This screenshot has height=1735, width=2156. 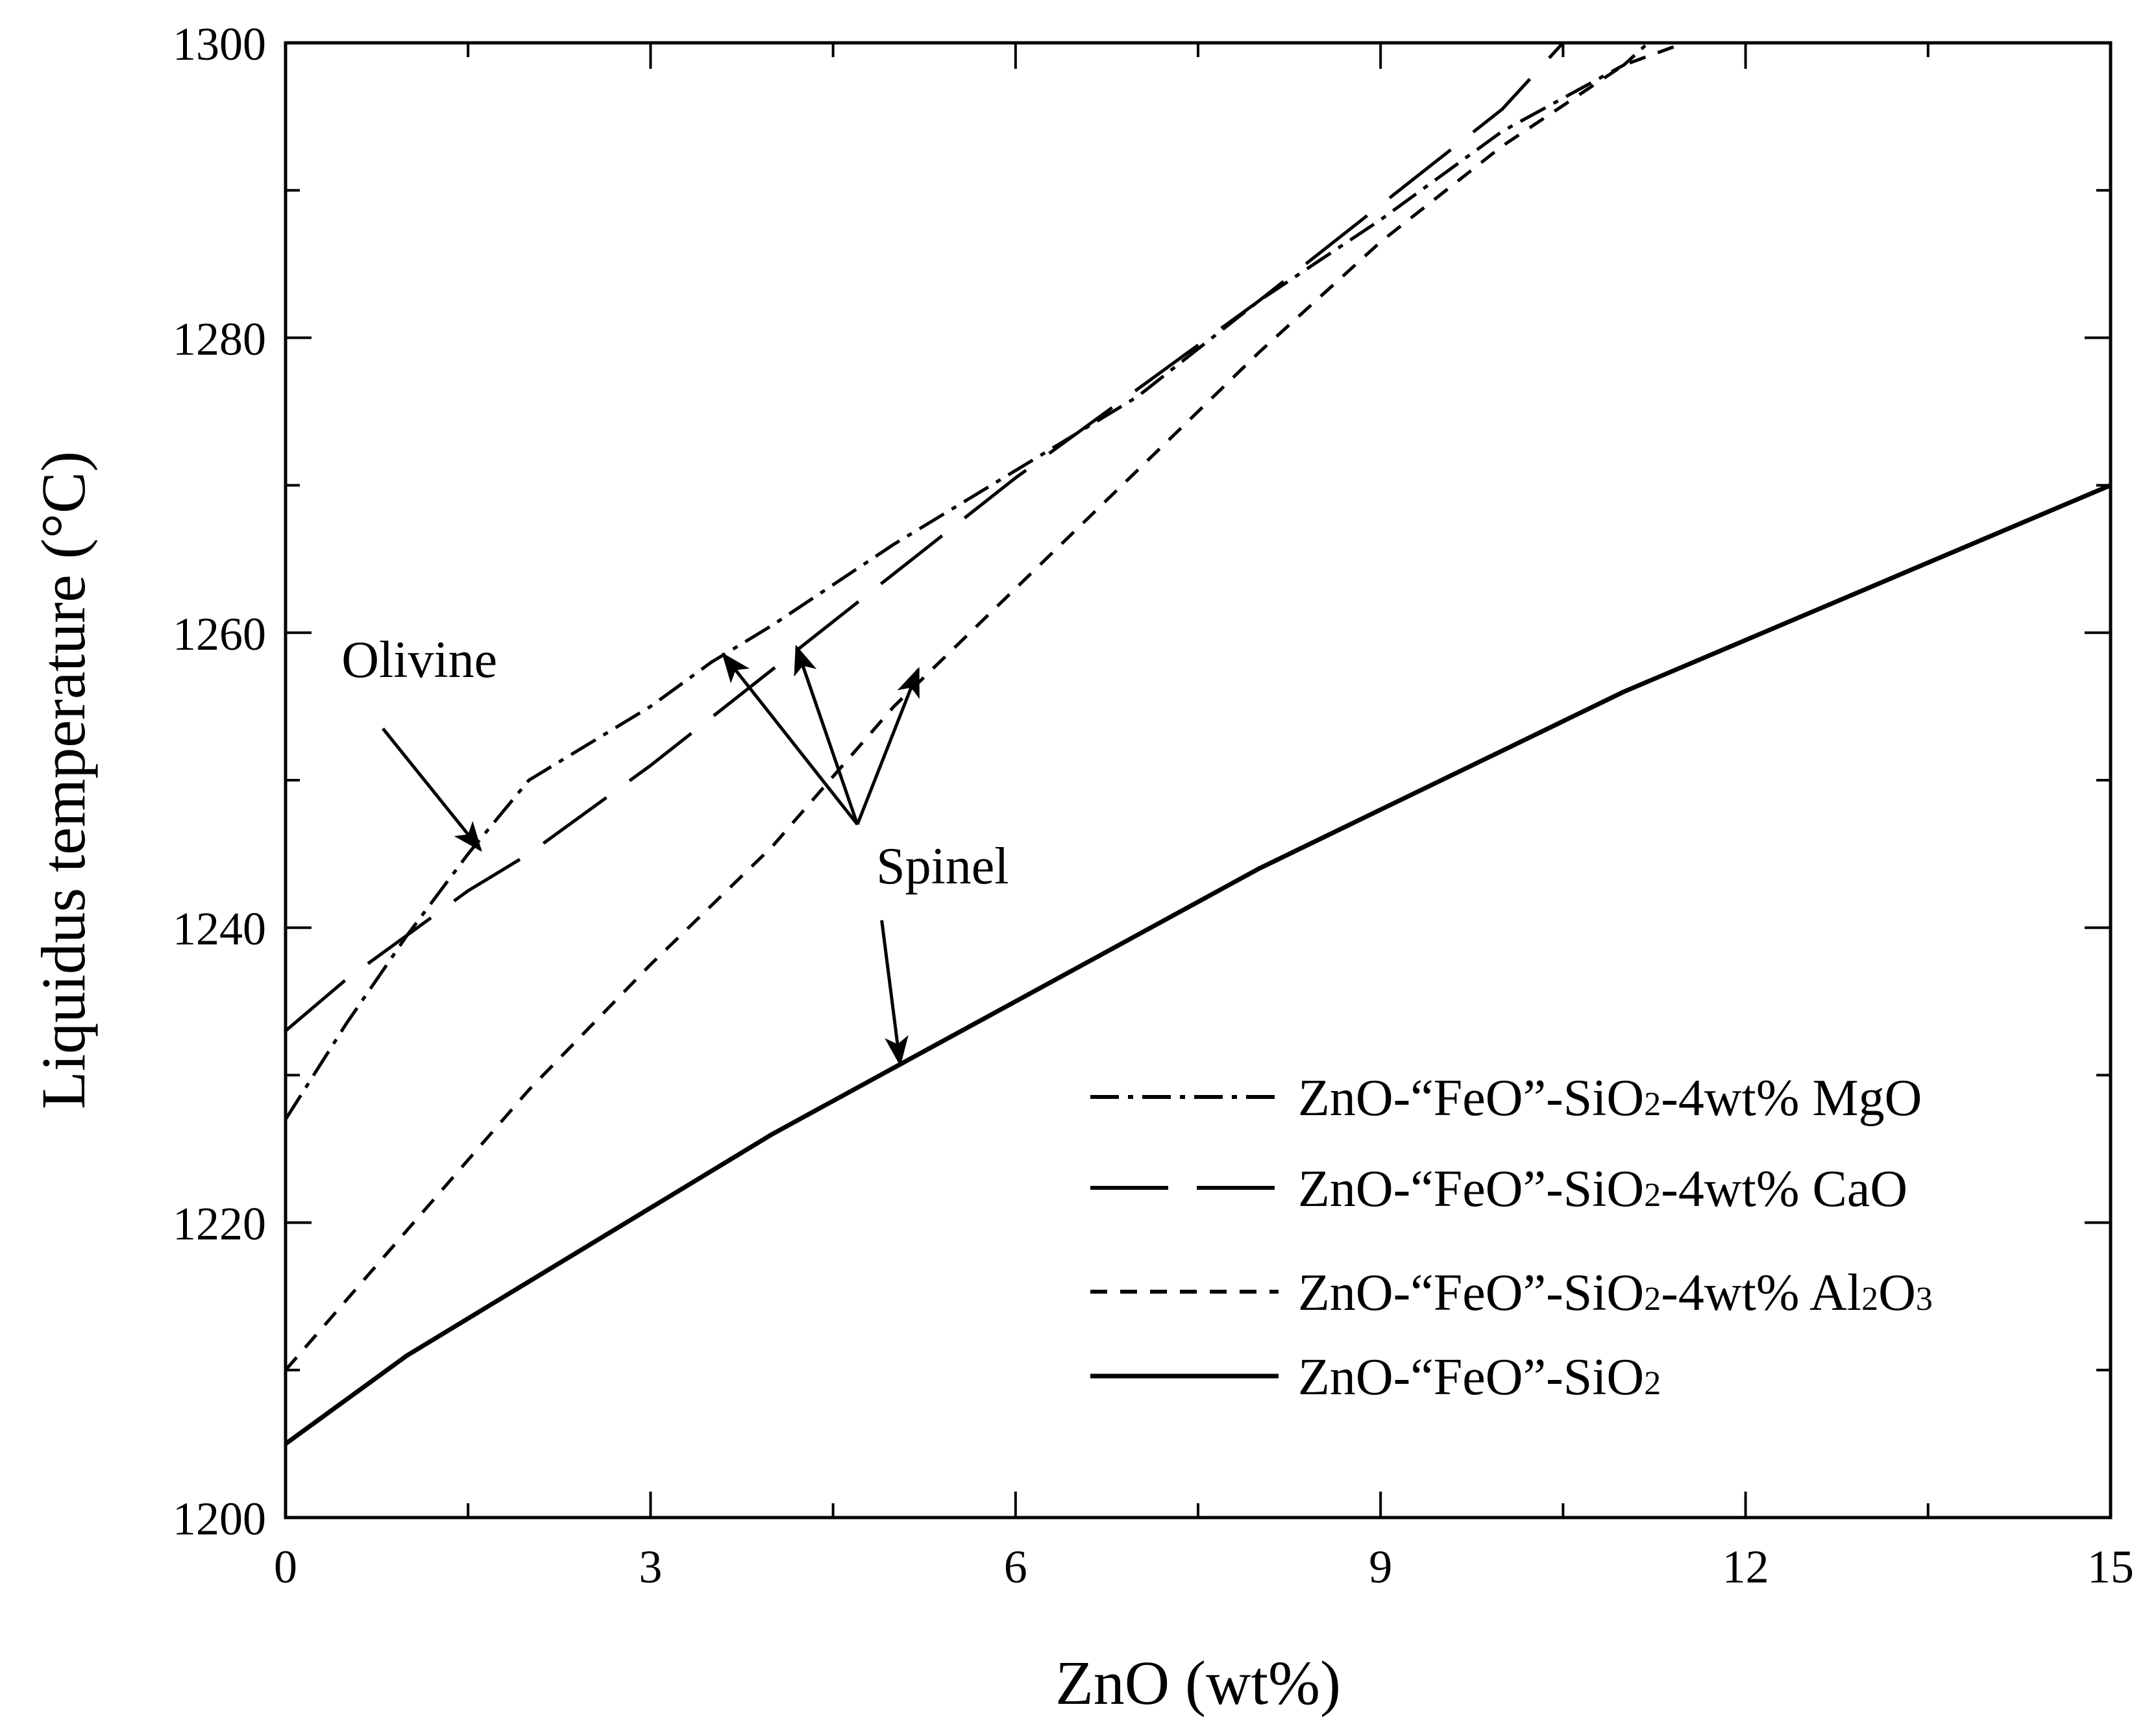 What do you see at coordinates (1610, 1098) in the screenshot?
I see `legend-label-1: ZnO-“FeO”-SiO2-4wt% MgO` at bounding box center [1610, 1098].